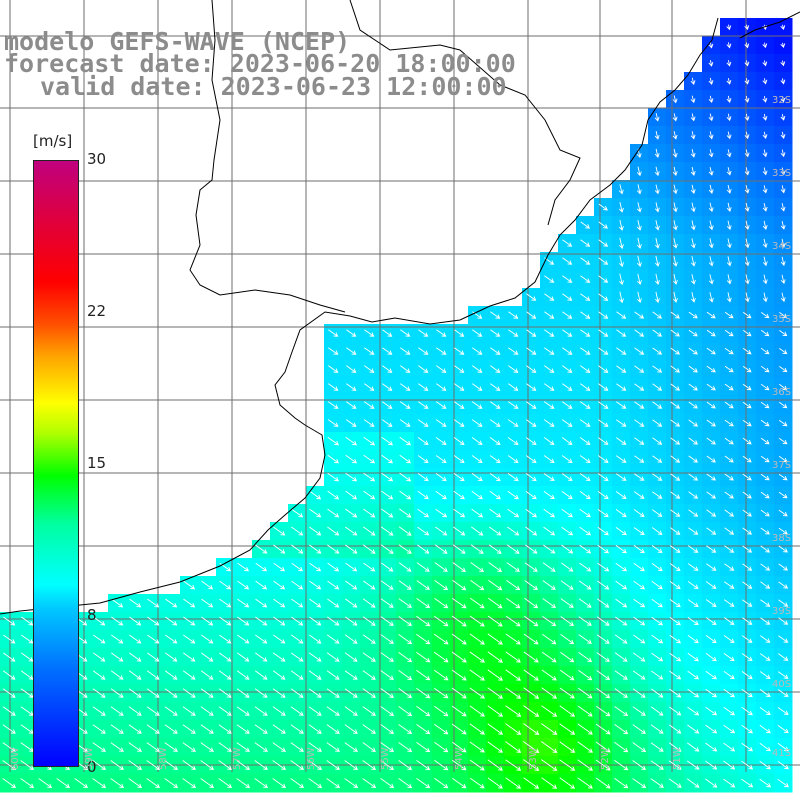 The image size is (800, 800). I want to click on lon-label-55w: 55W, so click(385, 758).